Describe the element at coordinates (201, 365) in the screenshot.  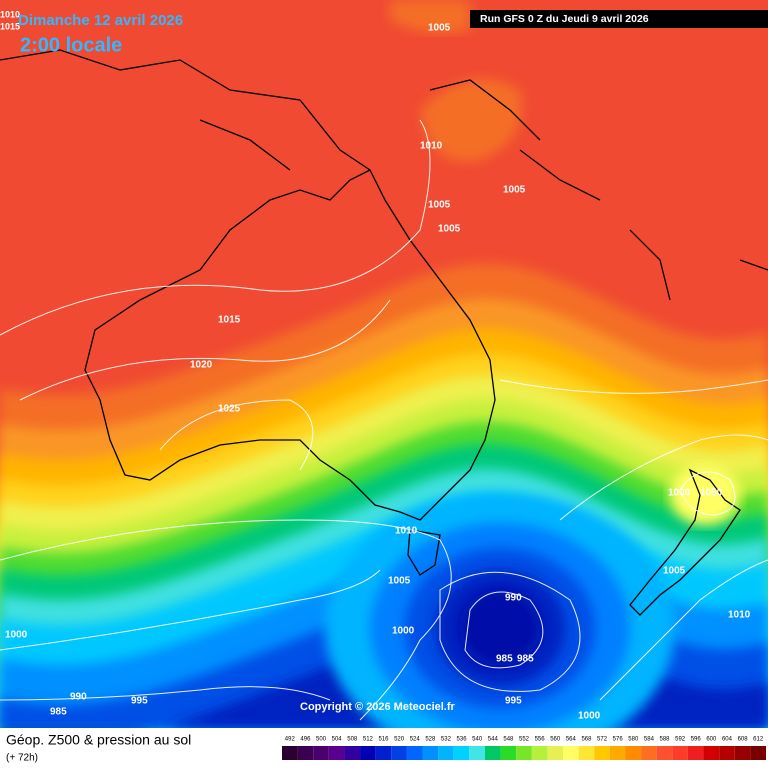
I see `isobar-label: 1020` at that location.